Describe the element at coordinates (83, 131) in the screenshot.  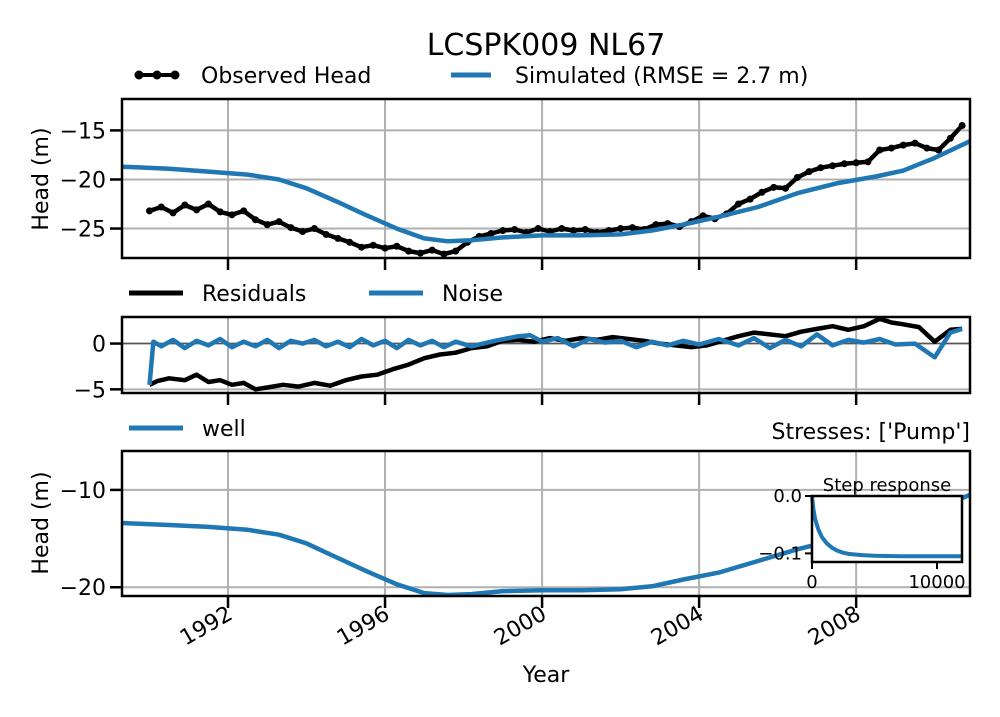
I see `head-y-tick-label: −15` at that location.